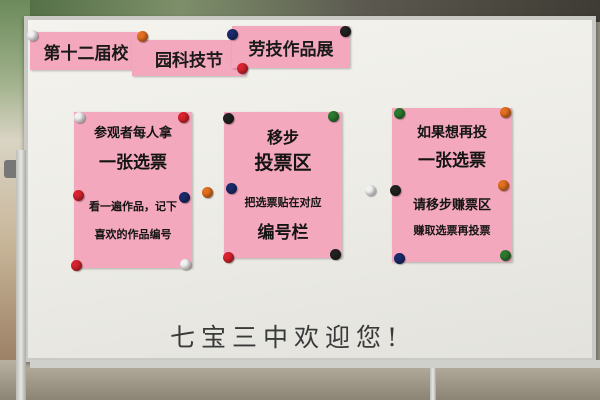  I want to click on sign-right-line3: 请移步赚票区, so click(451, 205).